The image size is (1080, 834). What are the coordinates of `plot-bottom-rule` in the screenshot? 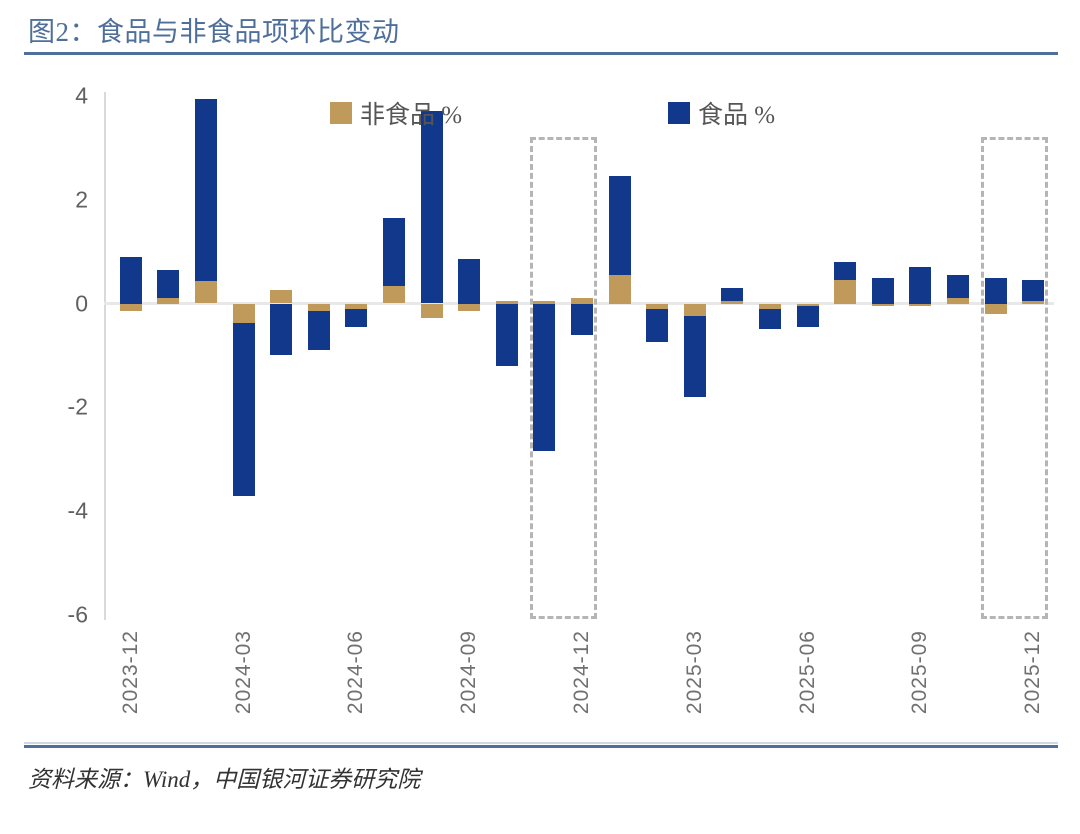 It's located at (541, 743).